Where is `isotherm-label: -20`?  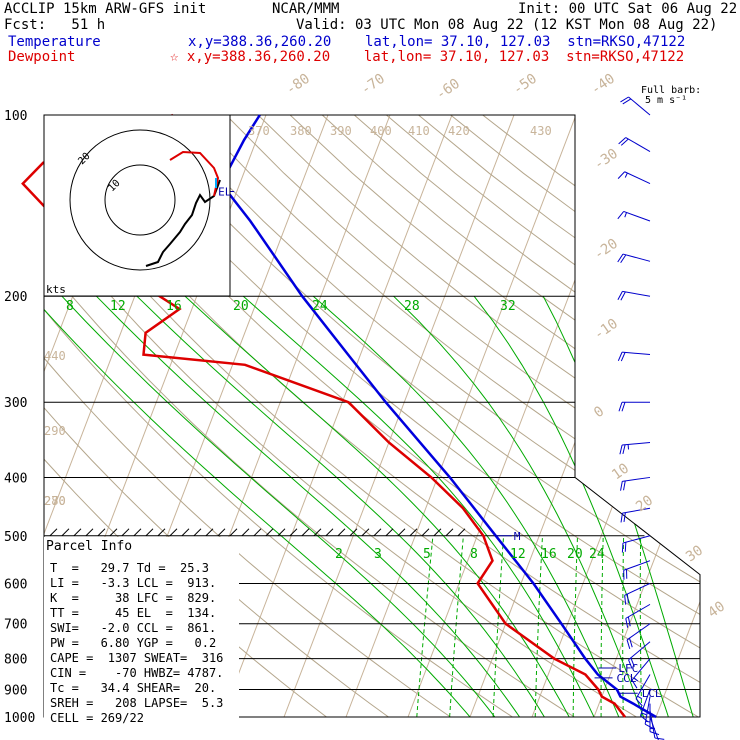 isotherm-label: -20 is located at coordinates (606, 250).